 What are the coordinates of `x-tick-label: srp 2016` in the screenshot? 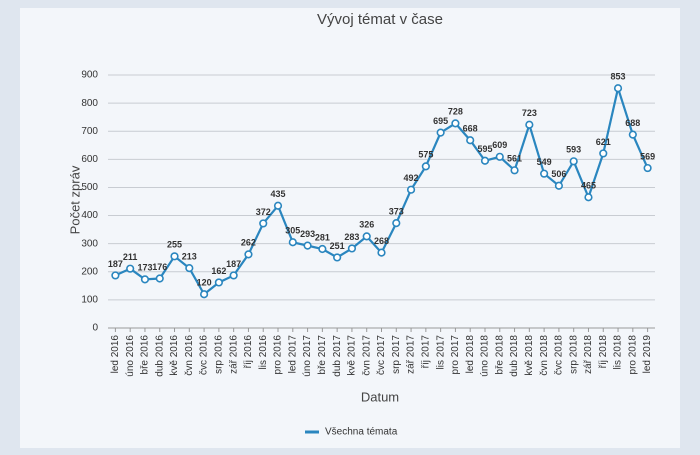 It's located at (219, 354).